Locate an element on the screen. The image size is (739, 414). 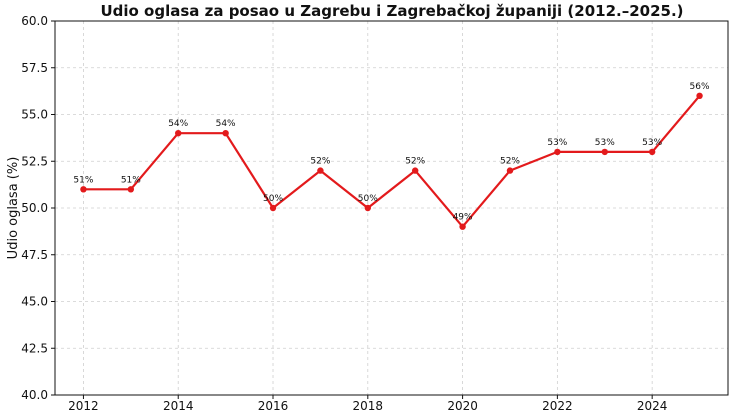
x-tick-label: 2018 is located at coordinates (368, 406).